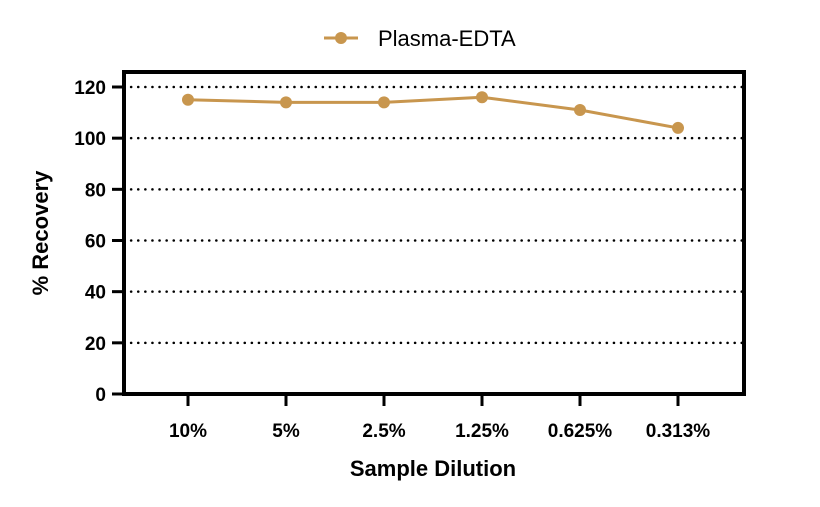 This screenshot has height=507, width=820. Describe the element at coordinates (40, 233) in the screenshot. I see `y-axis-title: % Recovery` at that location.